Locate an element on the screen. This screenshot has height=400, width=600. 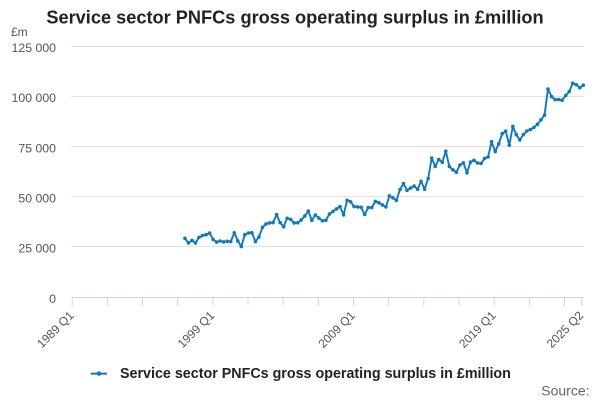
svg-text: £m is located at coordinates (19, 32).